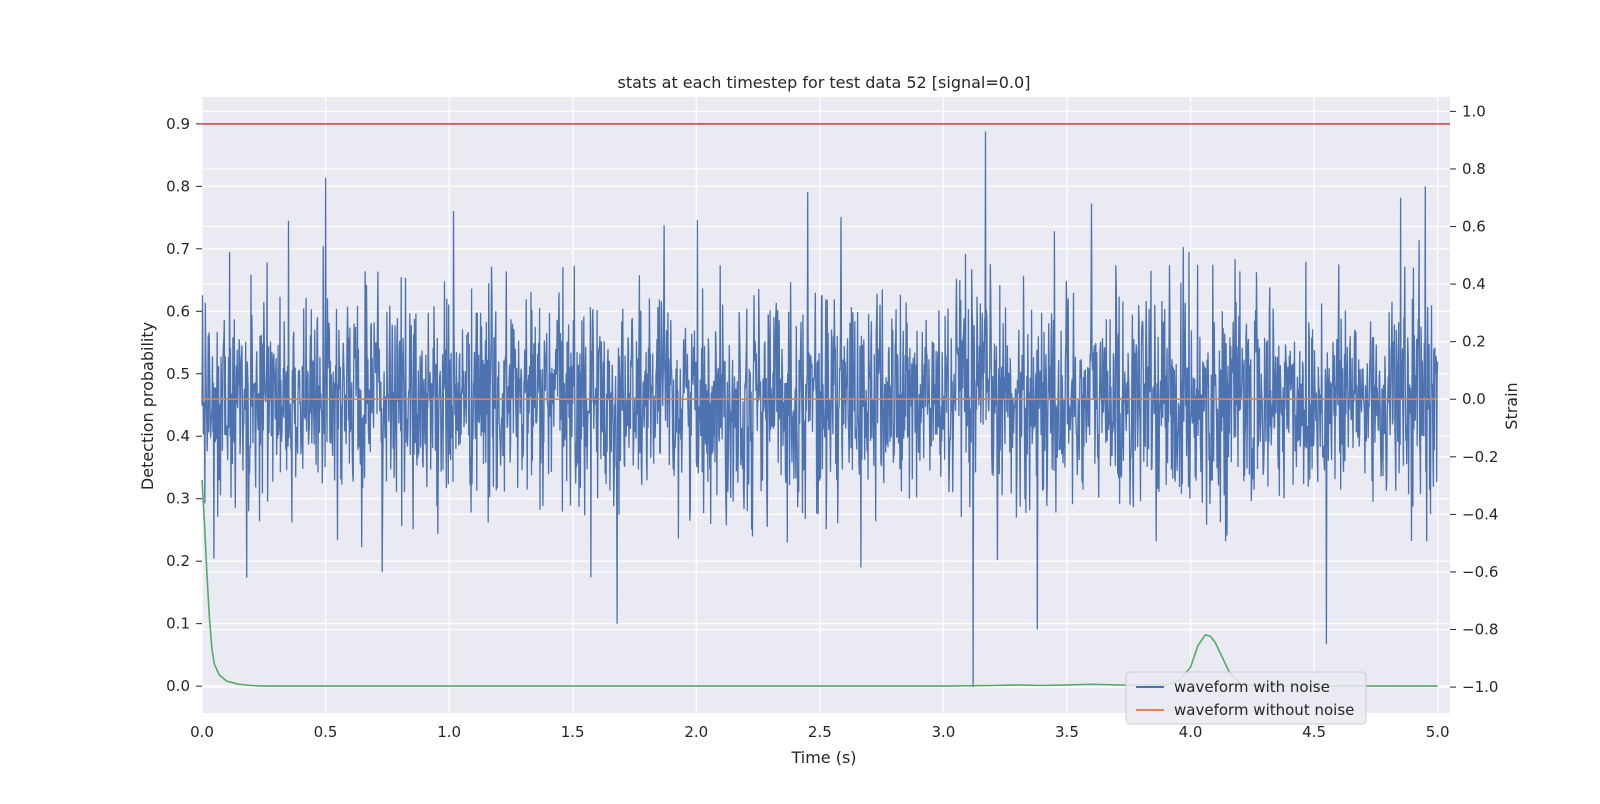 The height and width of the screenshot is (804, 1600). Describe the element at coordinates (696, 732) in the screenshot. I see `x-tick-label-4: 2.0` at that location.